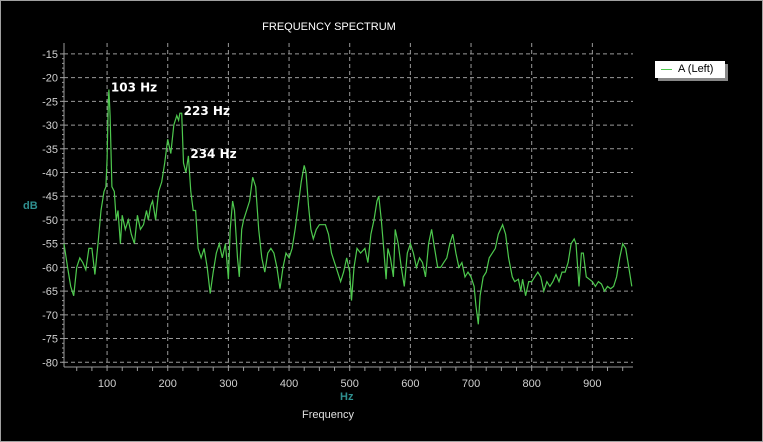 This screenshot has width=763, height=442. What do you see at coordinates (592, 384) in the screenshot?
I see `x-tick-label: 900` at bounding box center [592, 384].